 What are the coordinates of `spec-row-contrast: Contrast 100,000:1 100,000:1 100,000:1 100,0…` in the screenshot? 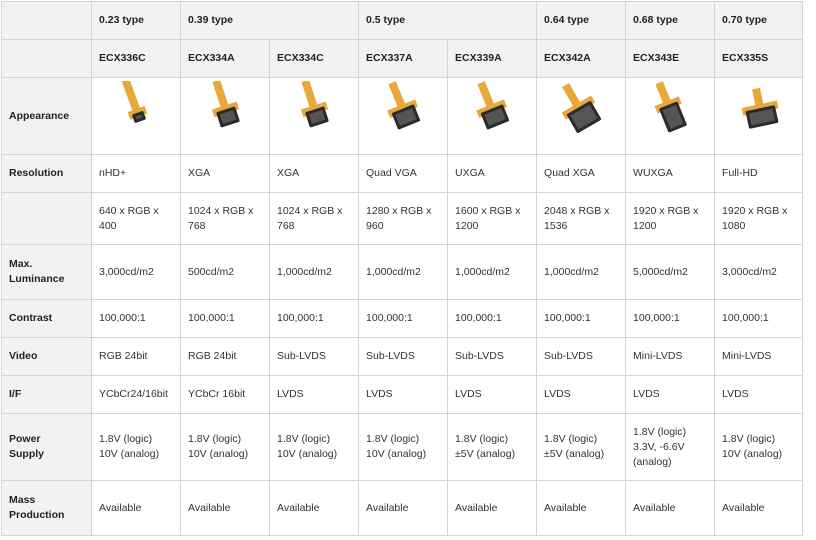 It's located at (402, 318).